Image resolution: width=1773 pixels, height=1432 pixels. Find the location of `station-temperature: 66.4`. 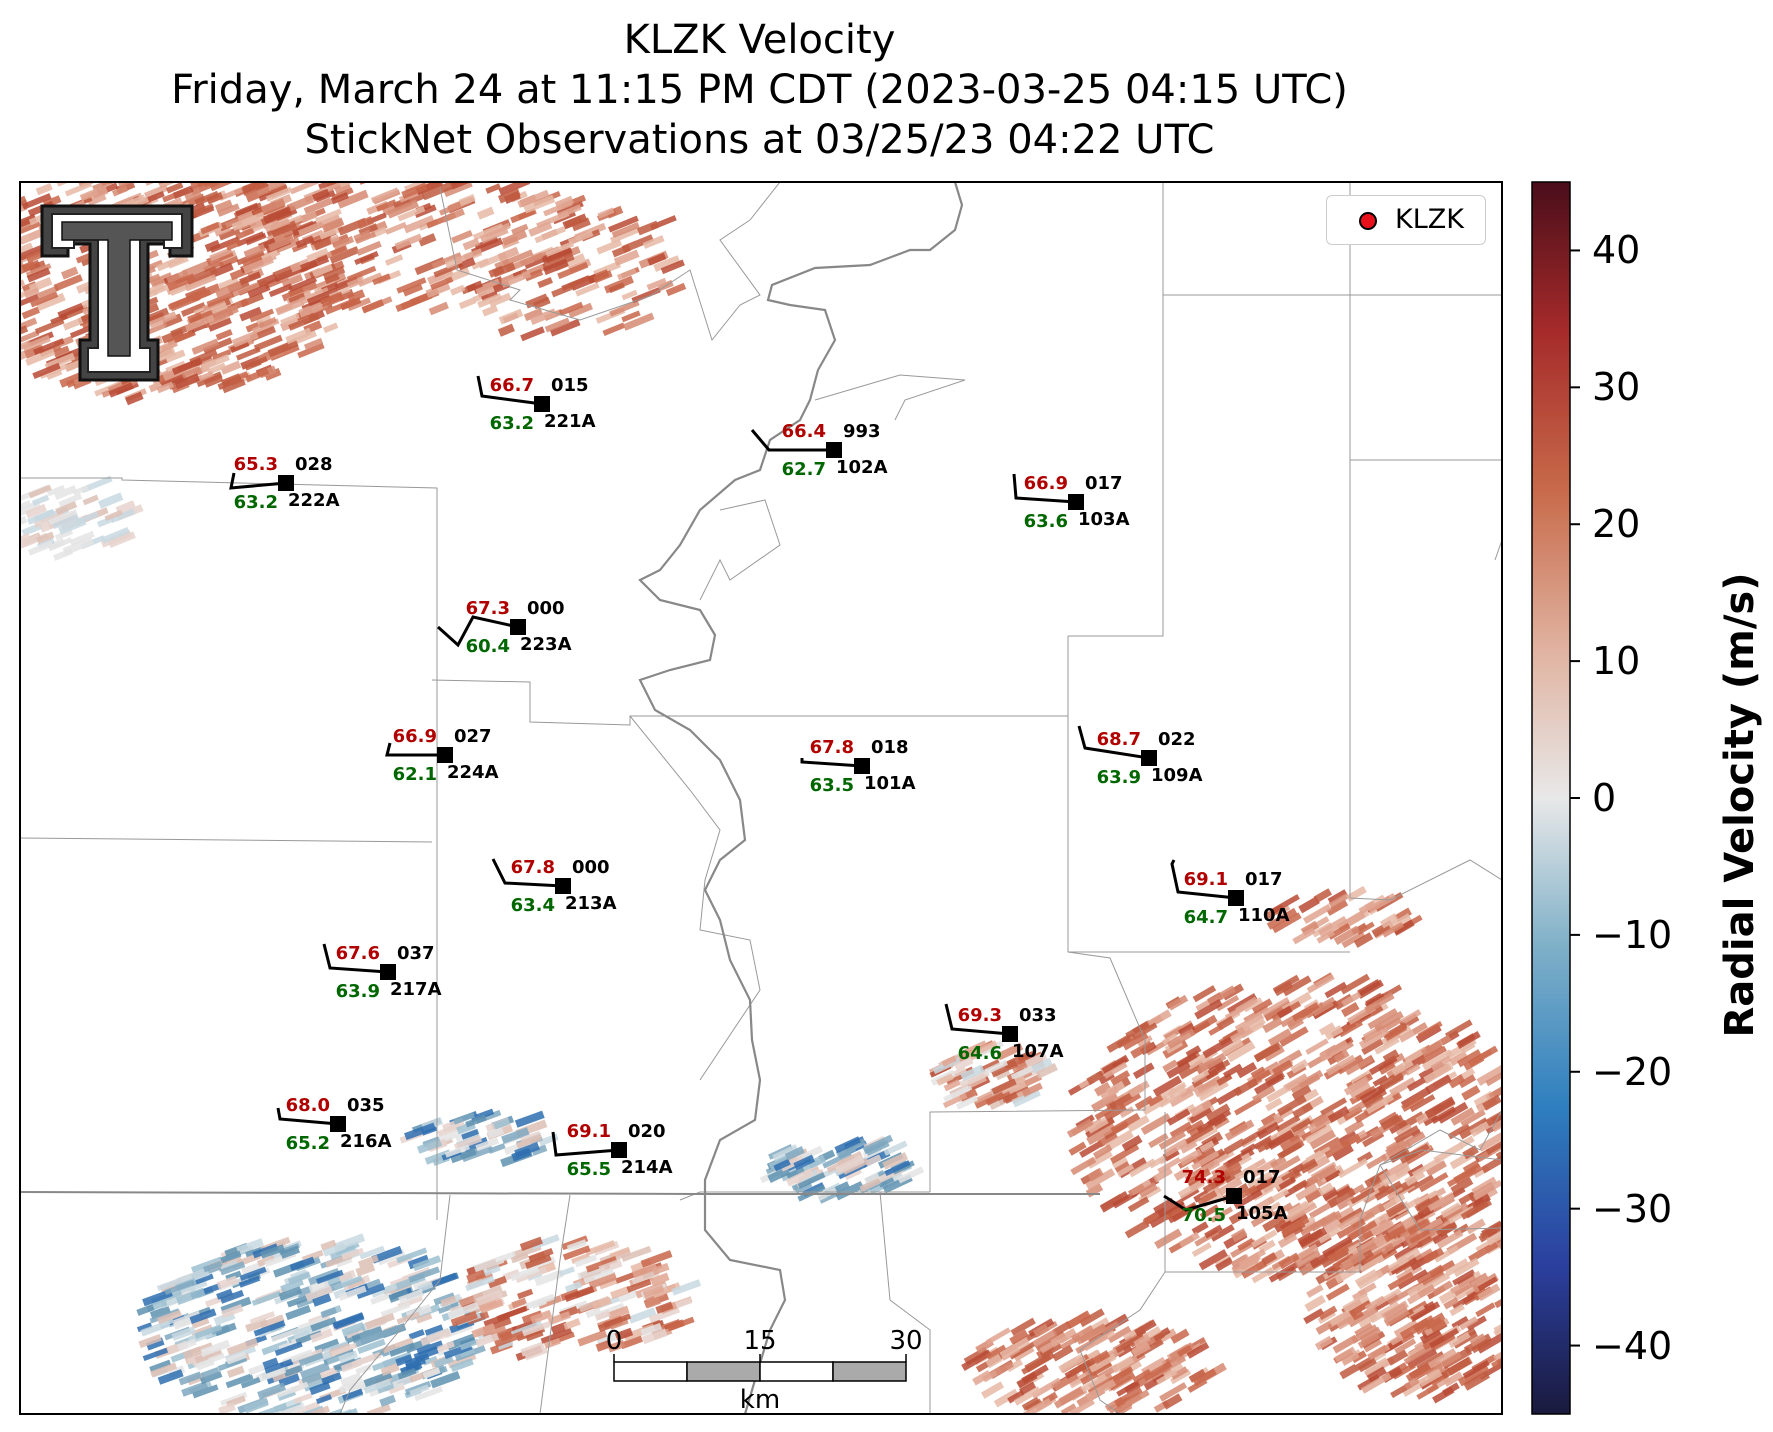

station-temperature: 66.4 is located at coordinates (804, 431).